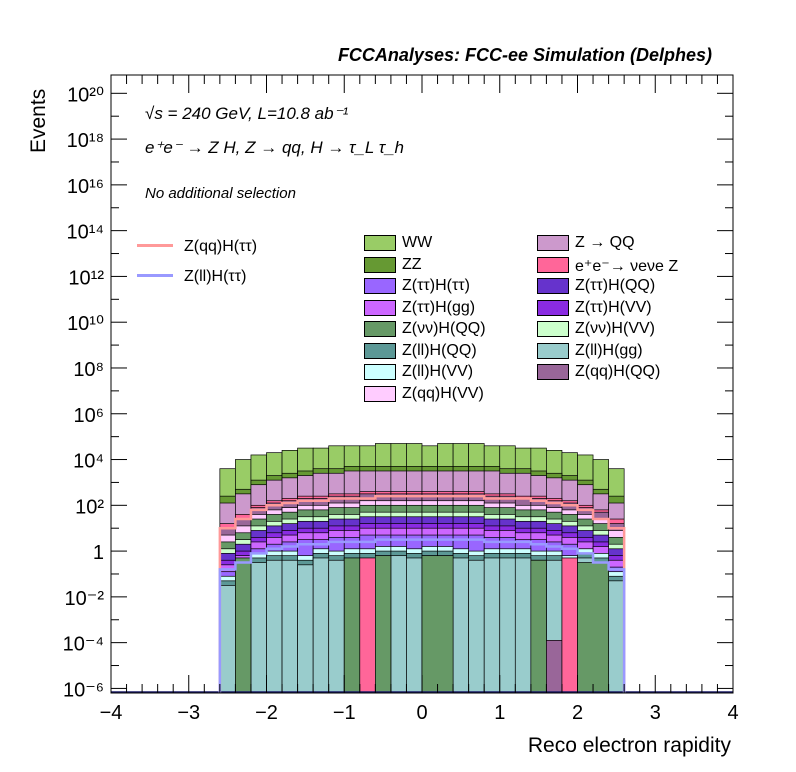 Image resolution: width=796 pixels, height=772 pixels. What do you see at coordinates (220, 193) in the screenshot?
I see `selection-label: No additional selection` at bounding box center [220, 193].